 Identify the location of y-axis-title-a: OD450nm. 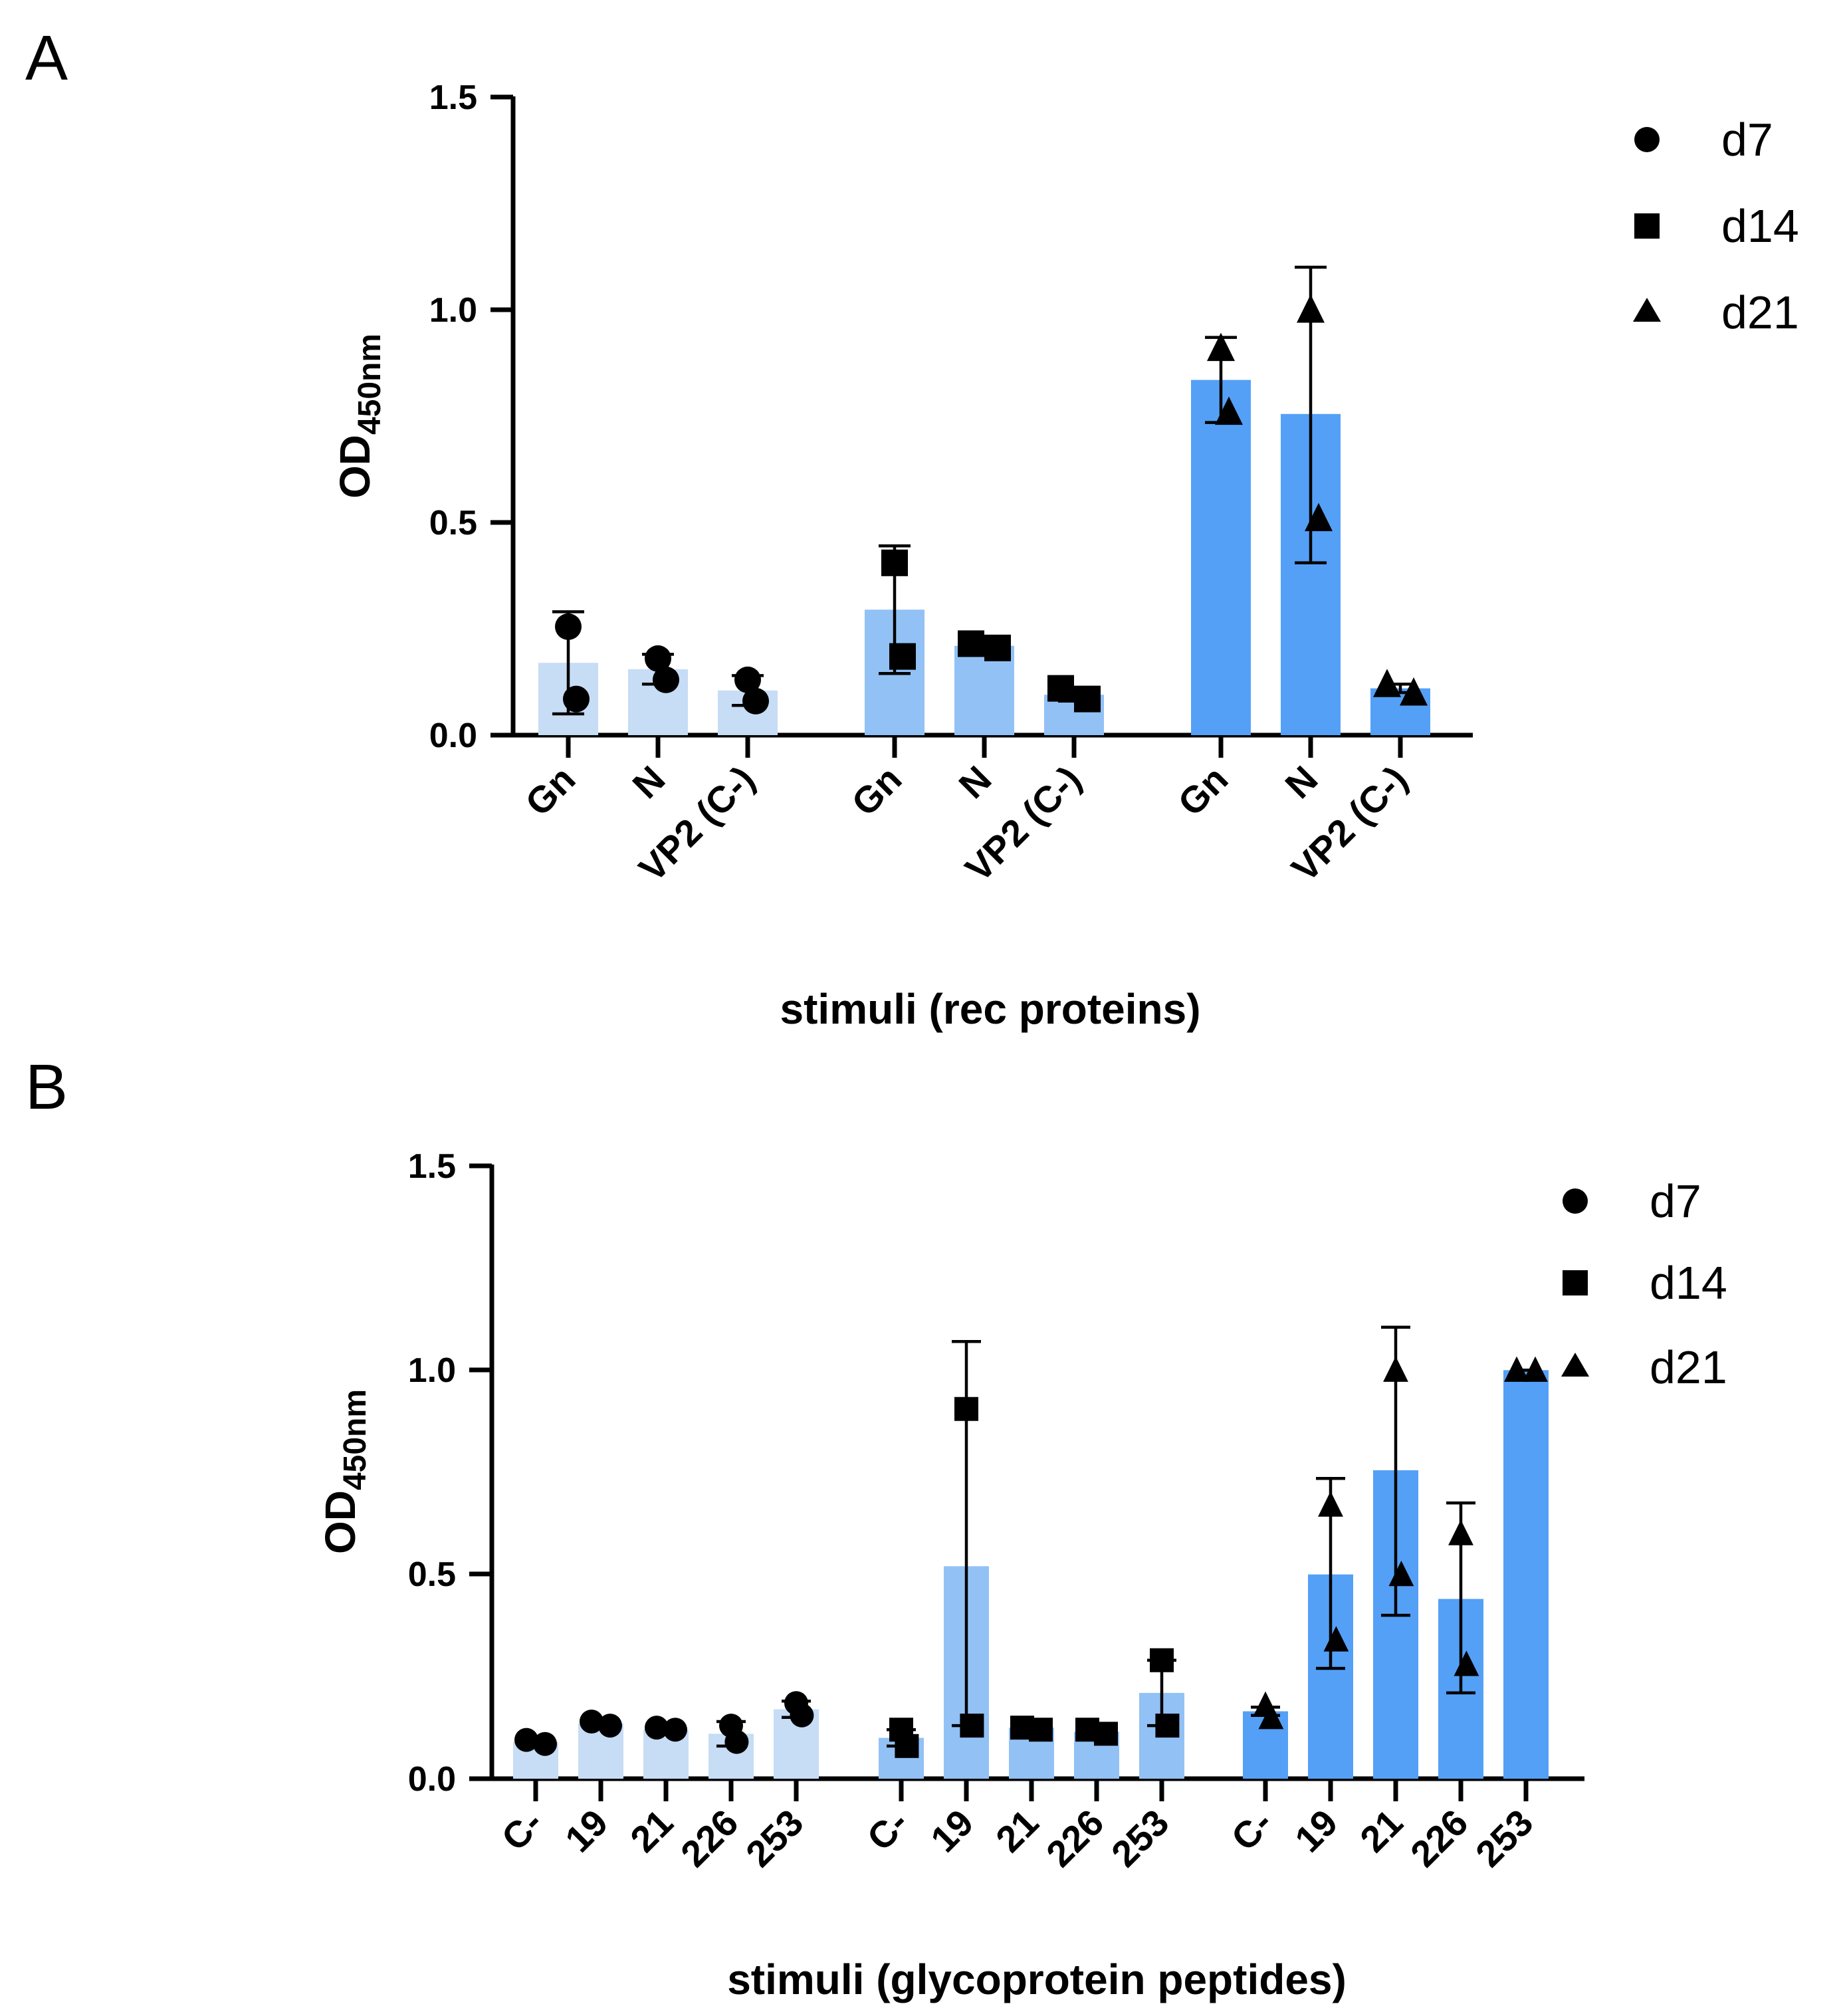
(359, 416).